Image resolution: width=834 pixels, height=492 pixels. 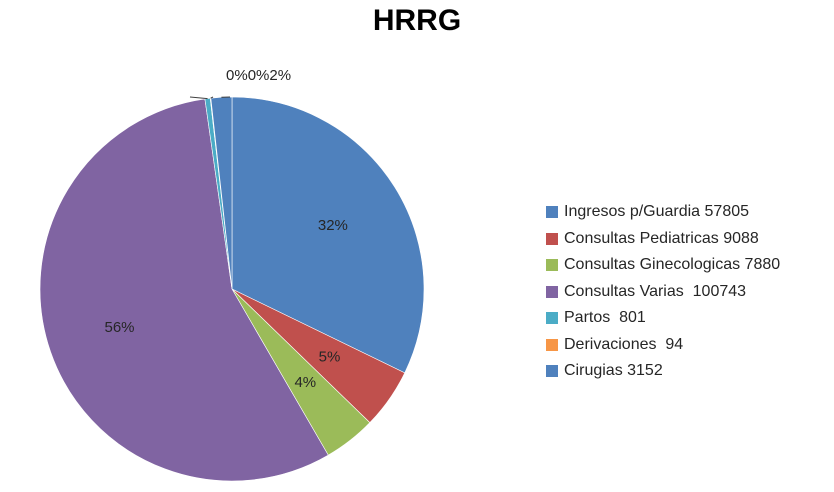 I want to click on legend-item-5: Derivaciones 94, so click(x=663, y=345).